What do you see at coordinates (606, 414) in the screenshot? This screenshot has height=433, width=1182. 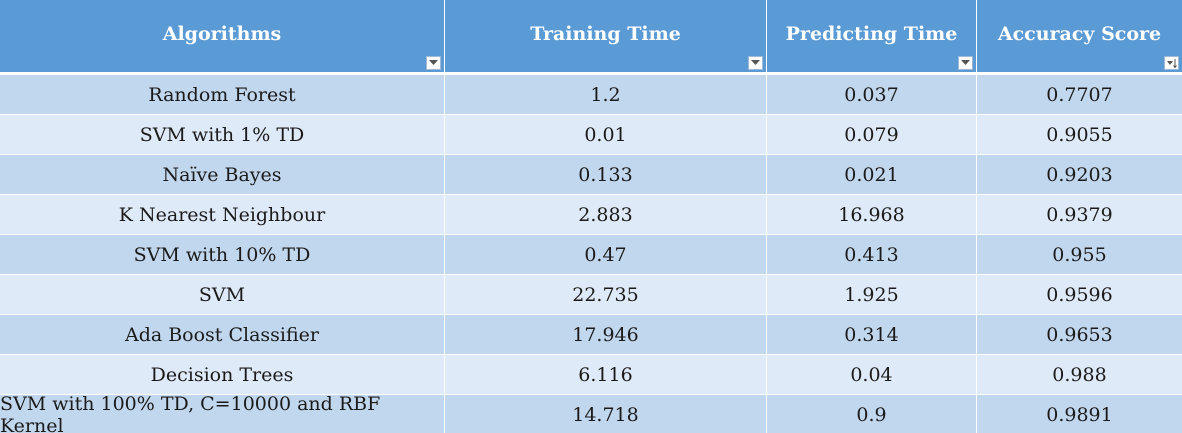 I see `training-time-cell: 14.718` at bounding box center [606, 414].